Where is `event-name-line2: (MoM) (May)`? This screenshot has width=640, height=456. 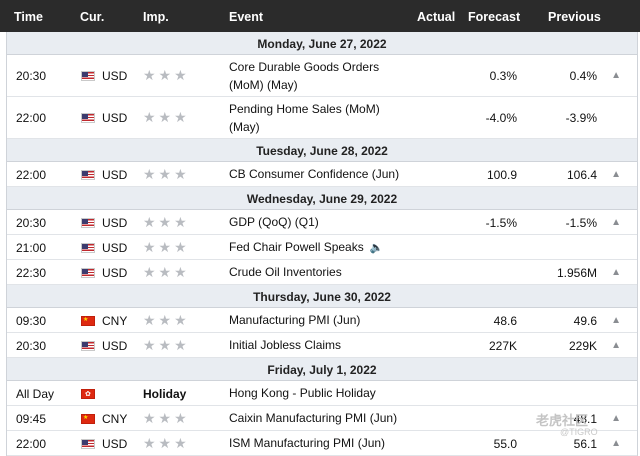 event-name-line2: (MoM) (May) is located at coordinates (263, 85).